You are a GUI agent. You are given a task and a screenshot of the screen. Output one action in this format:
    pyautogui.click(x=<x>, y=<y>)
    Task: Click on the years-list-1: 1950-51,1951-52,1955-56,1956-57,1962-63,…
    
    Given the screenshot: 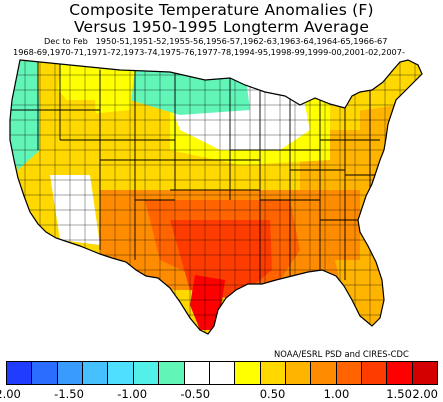 What is the action you would take?
    pyautogui.click(x=241, y=41)
    